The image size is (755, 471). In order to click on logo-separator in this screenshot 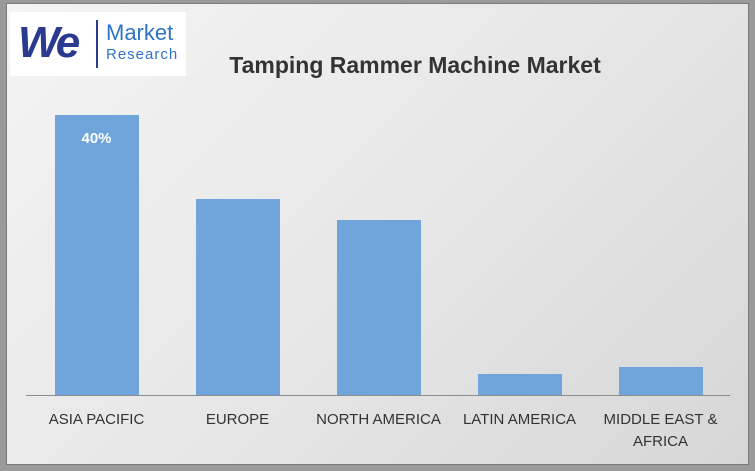, I will do `click(97, 44)`.